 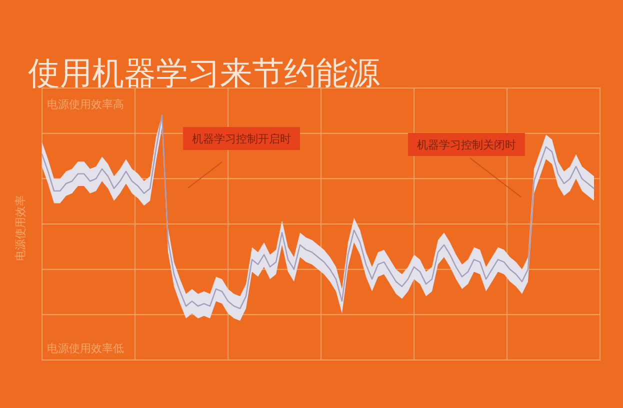 What do you see at coordinates (204, 73) in the screenshot?
I see `chart-title: 使用机器学习来节约能源` at bounding box center [204, 73].